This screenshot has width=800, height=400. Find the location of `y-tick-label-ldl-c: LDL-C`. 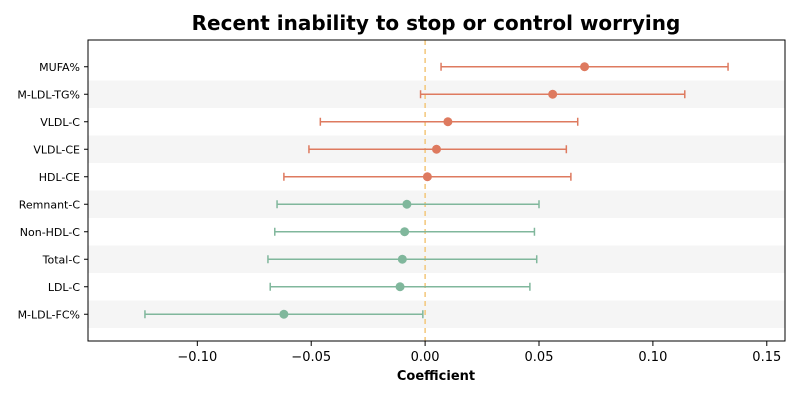

y-tick-label-ldl-c: LDL-C is located at coordinates (64, 287).